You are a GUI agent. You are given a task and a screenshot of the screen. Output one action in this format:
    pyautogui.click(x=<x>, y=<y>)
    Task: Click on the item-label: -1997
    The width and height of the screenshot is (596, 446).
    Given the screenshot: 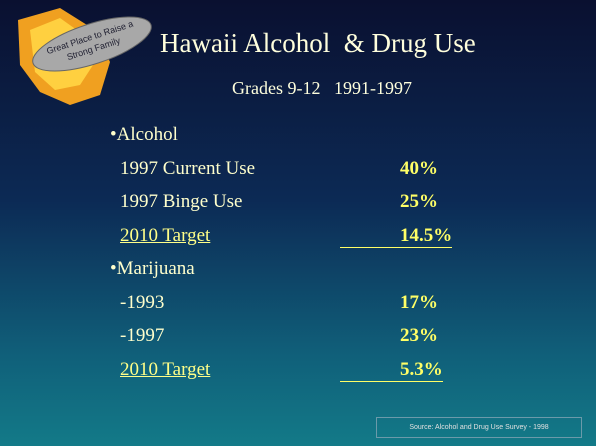 What is the action you would take?
    pyautogui.click(x=142, y=335)
    